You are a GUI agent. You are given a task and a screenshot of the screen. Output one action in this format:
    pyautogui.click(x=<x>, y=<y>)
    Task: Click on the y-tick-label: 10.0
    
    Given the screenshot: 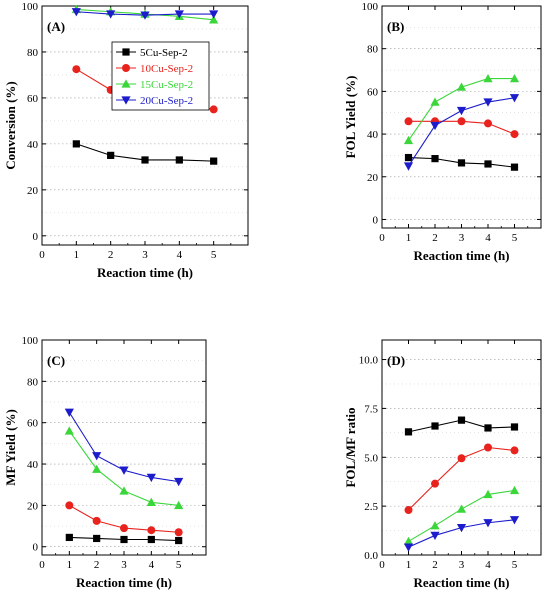 What is the action you would take?
    pyautogui.click(x=369, y=361)
    